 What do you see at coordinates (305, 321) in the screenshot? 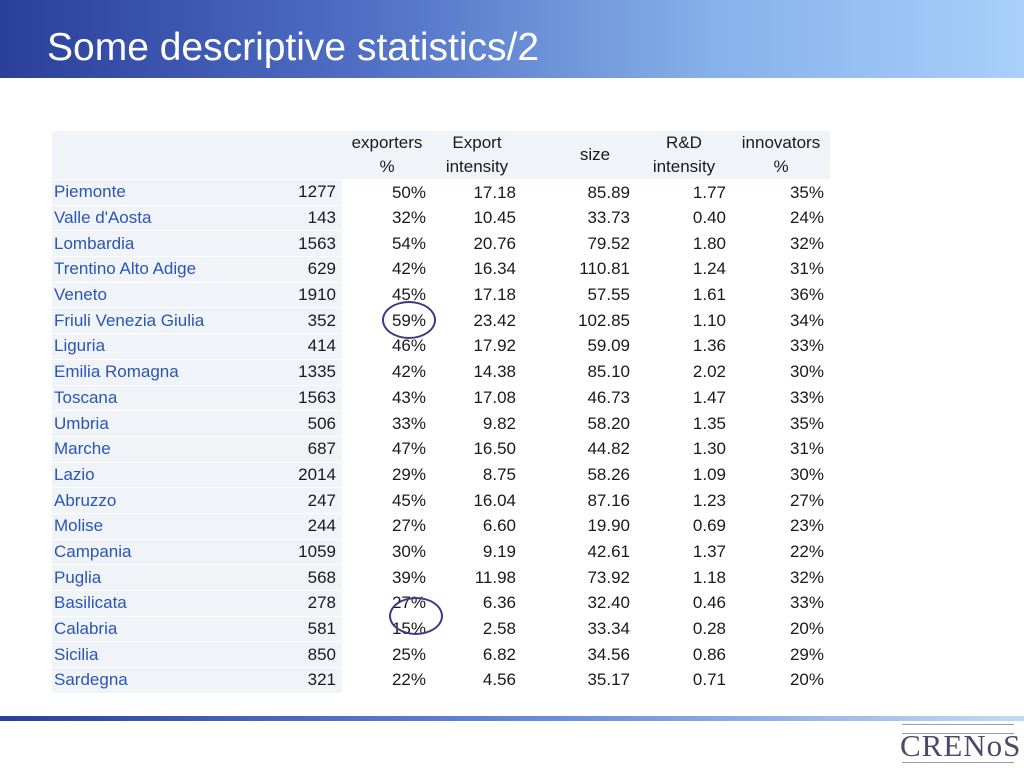
I see `cell-n: 352` at bounding box center [305, 321].